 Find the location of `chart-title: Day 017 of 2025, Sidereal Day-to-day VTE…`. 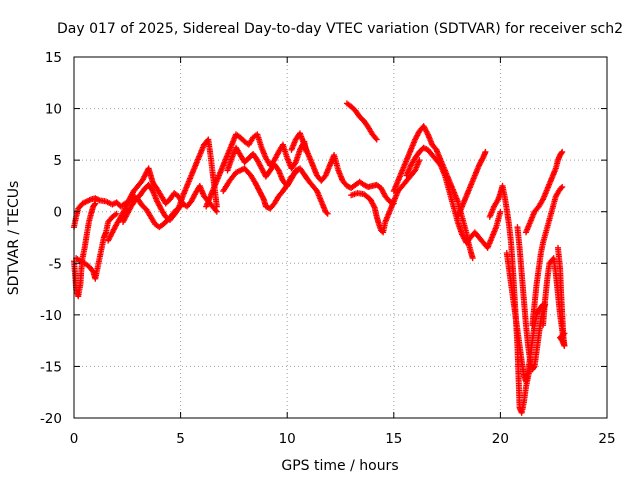

chart-title: Day 017 of 2025, Sidereal Day-to-day VTE… is located at coordinates (340, 29).